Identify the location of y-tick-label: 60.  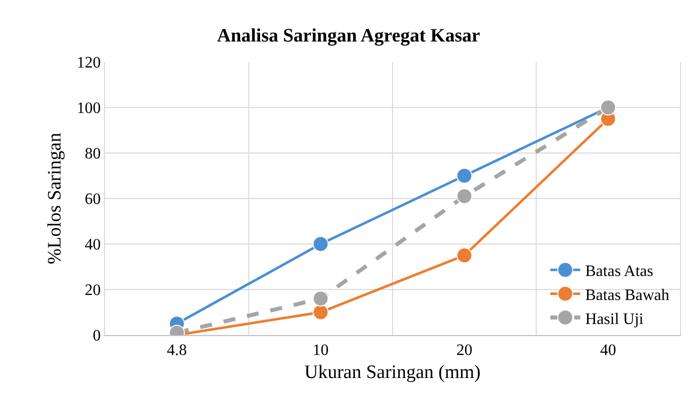
(92, 199).